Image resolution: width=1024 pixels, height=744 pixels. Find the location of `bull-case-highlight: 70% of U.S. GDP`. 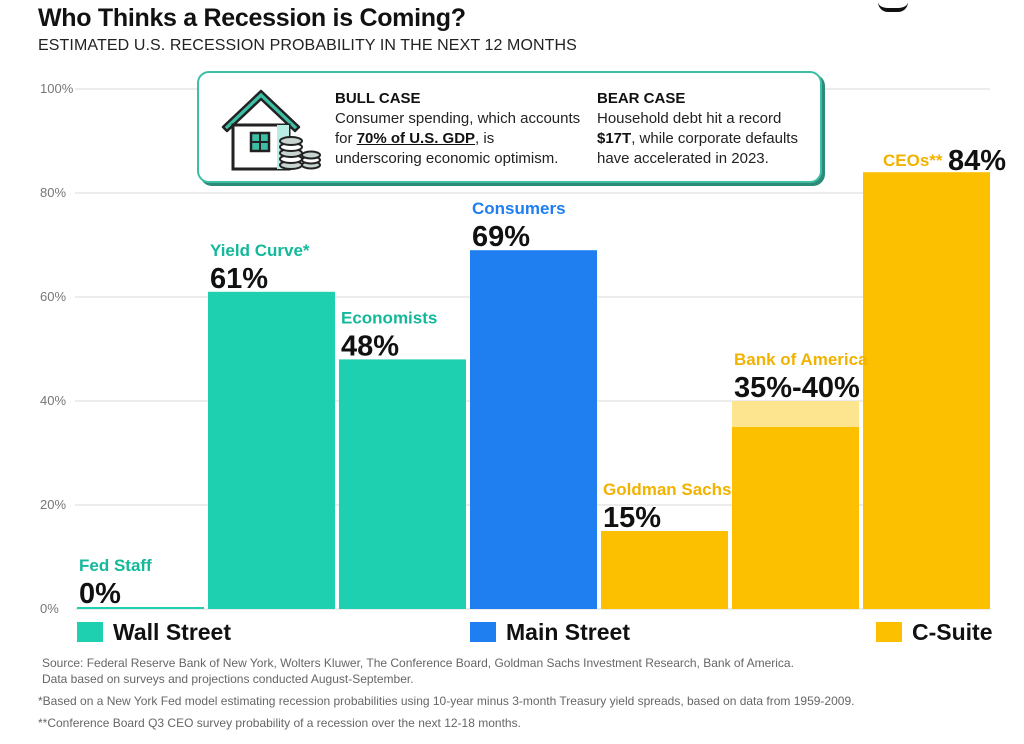

bull-case-highlight: 70% of U.S. GDP is located at coordinates (416, 138).